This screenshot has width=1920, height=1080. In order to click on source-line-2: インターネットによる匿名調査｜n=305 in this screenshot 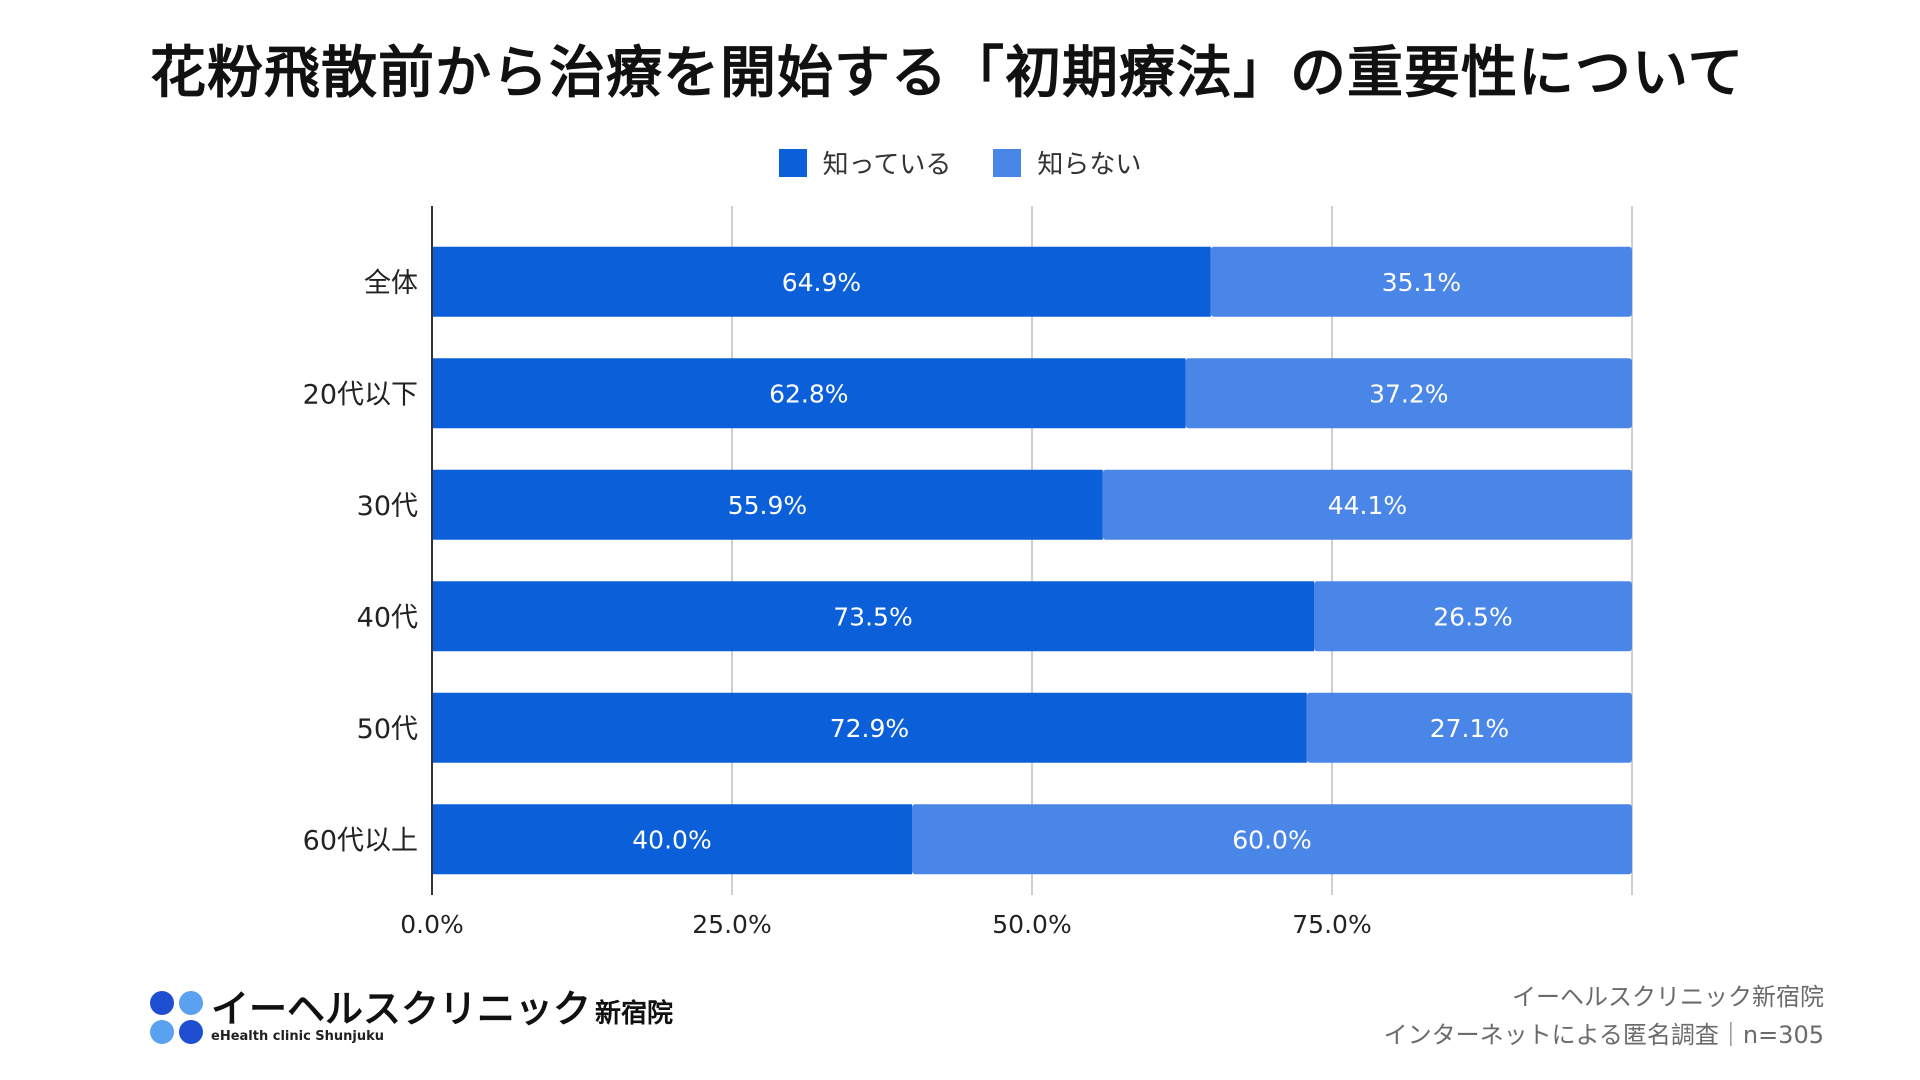, I will do `click(1603, 1035)`.